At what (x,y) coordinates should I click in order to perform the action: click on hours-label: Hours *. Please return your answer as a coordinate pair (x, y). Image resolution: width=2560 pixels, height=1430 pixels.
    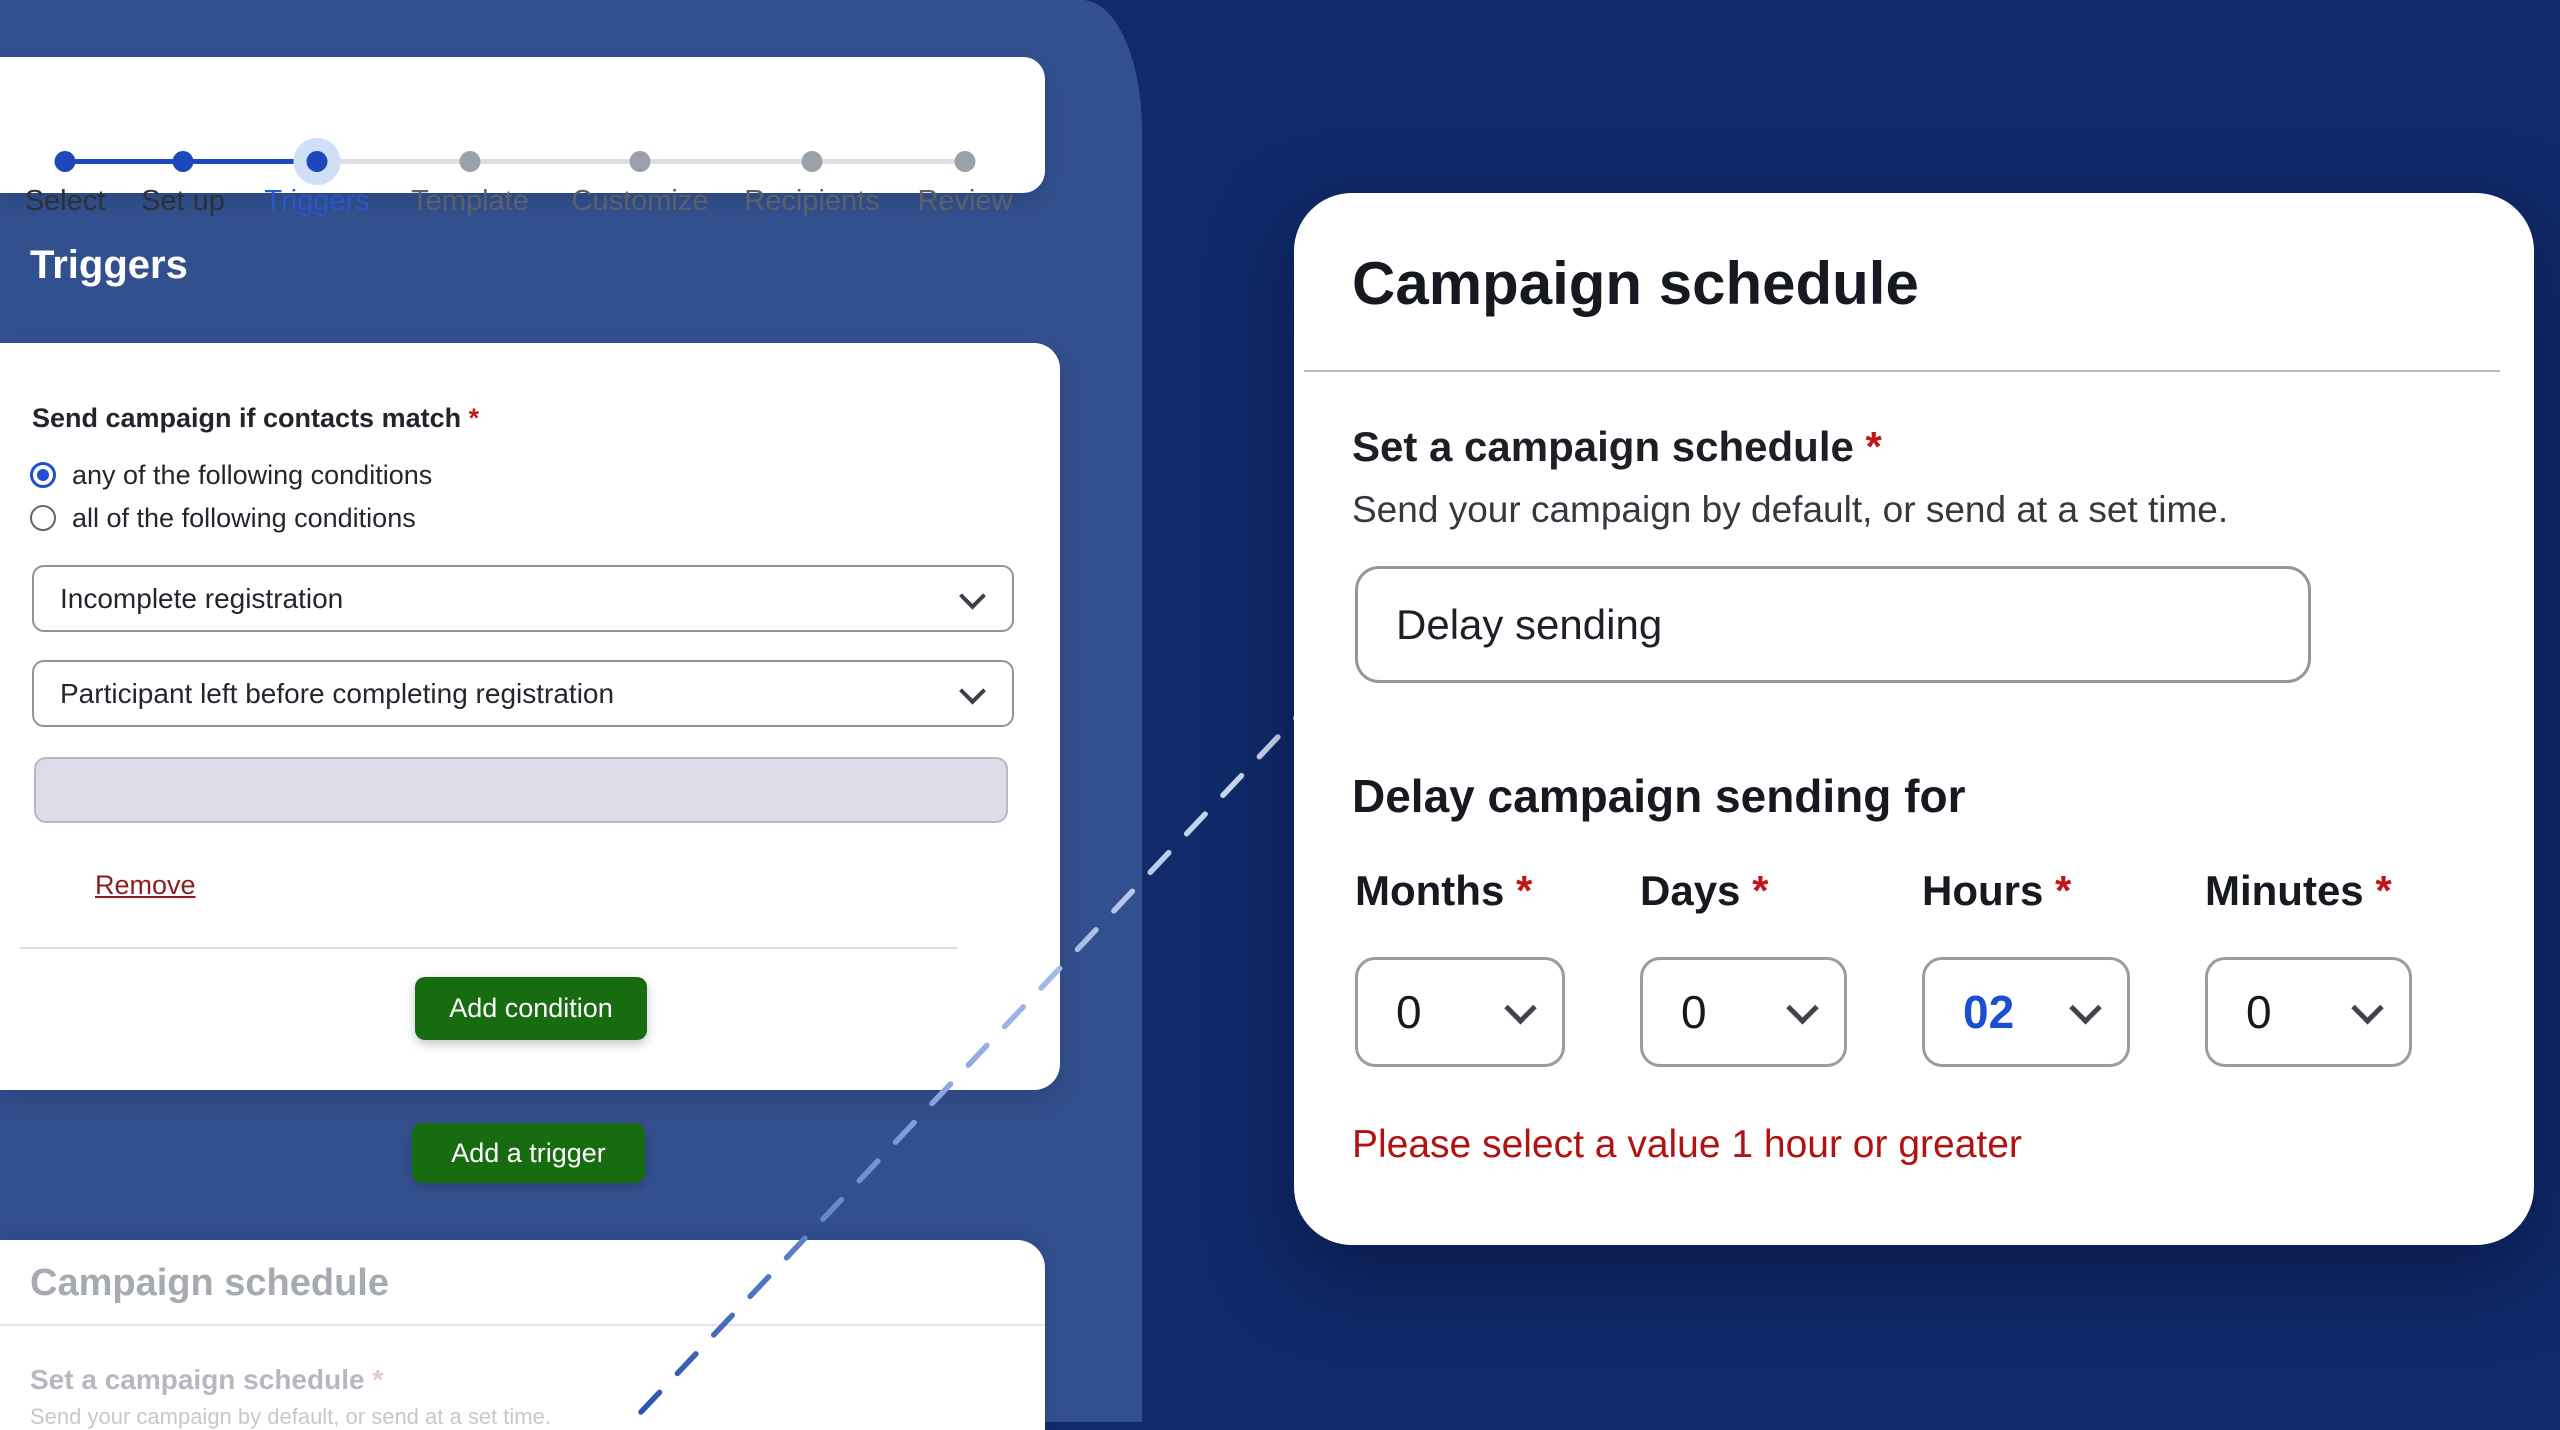
    Looking at the image, I should click on (1996, 891).